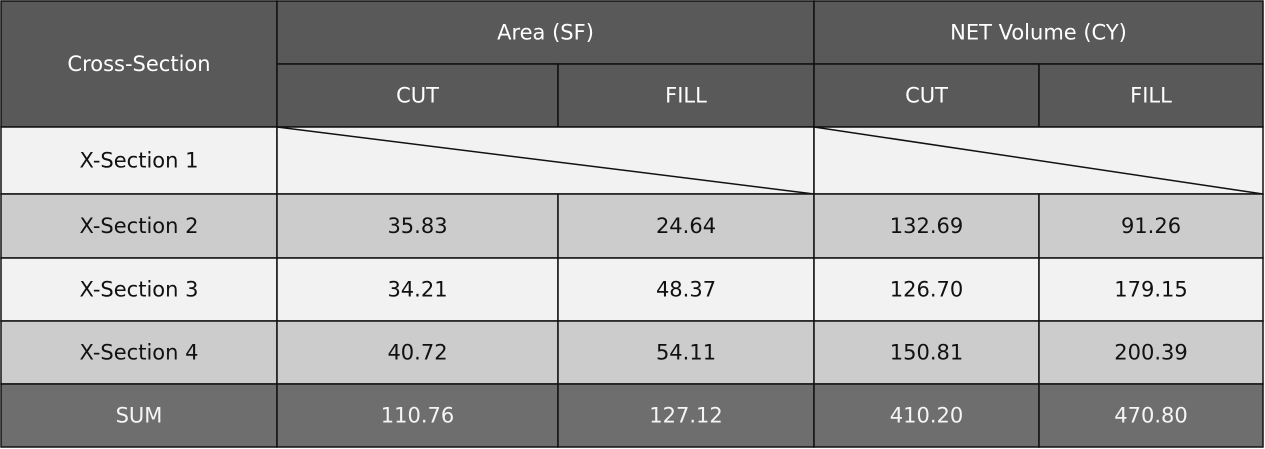 Image resolution: width=1265 pixels, height=449 pixels. I want to click on cell-value: 126.70, so click(926, 290).